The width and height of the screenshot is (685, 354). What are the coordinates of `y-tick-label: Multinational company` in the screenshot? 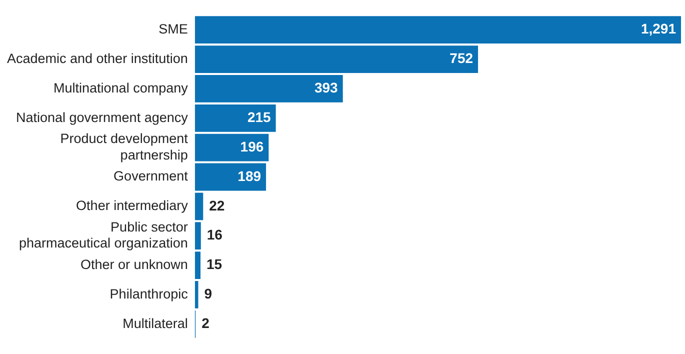 It's located at (121, 88).